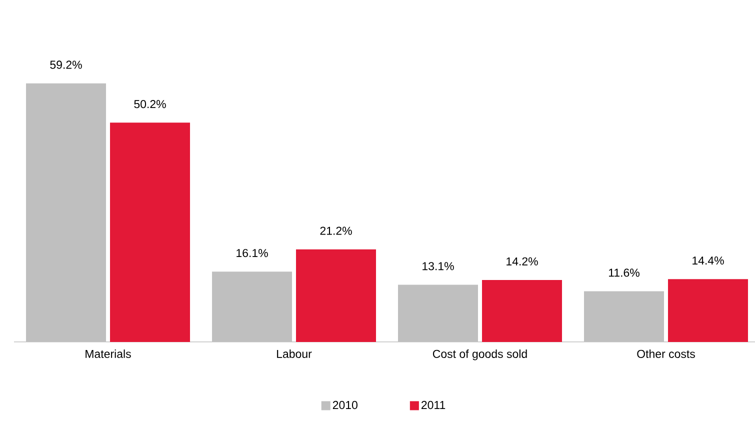  What do you see at coordinates (252, 253) in the screenshot?
I see `data-label: 16.1%` at bounding box center [252, 253].